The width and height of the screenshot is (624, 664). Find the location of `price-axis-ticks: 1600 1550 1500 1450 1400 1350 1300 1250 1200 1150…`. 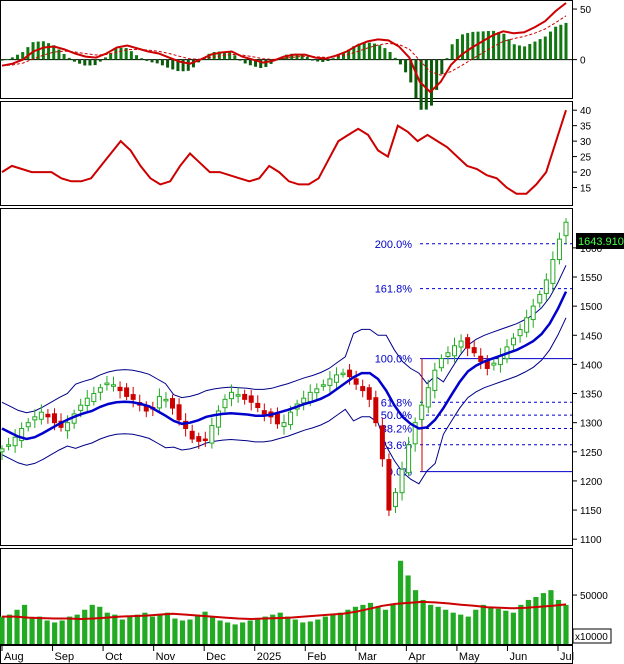

price-axis-ticks: 1600 1550 1500 1450 1400 1350 1300 1250 1200 1150… is located at coordinates (587, 395).